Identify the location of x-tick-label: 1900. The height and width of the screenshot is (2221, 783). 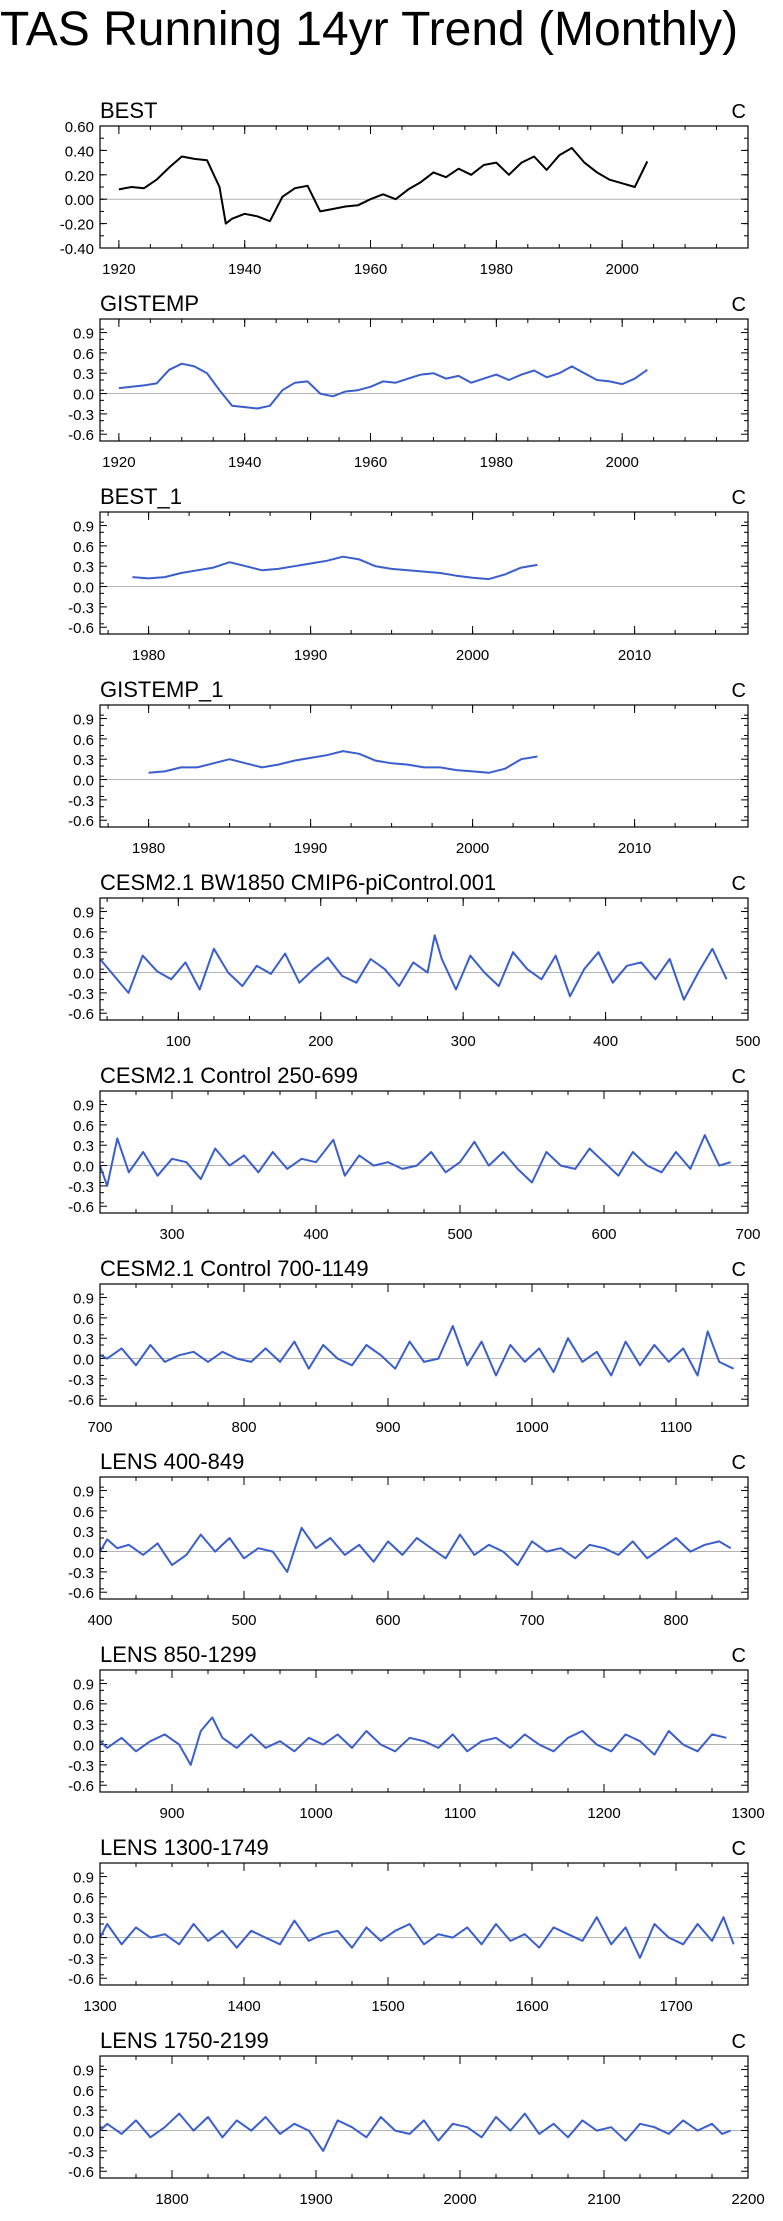
(315, 2199).